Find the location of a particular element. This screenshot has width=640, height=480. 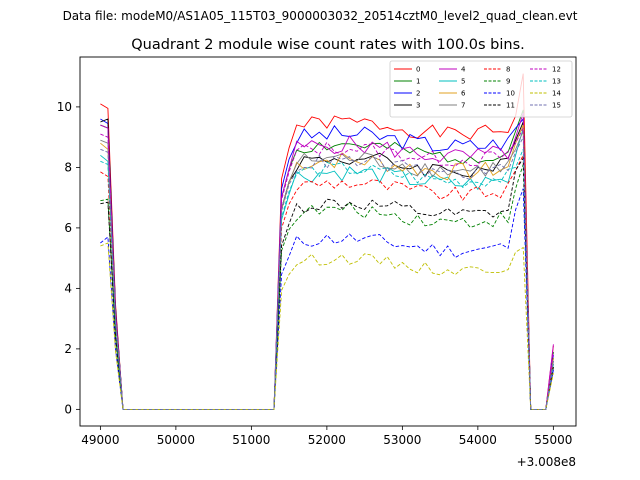

legend-label-14: 14 is located at coordinates (556, 94).